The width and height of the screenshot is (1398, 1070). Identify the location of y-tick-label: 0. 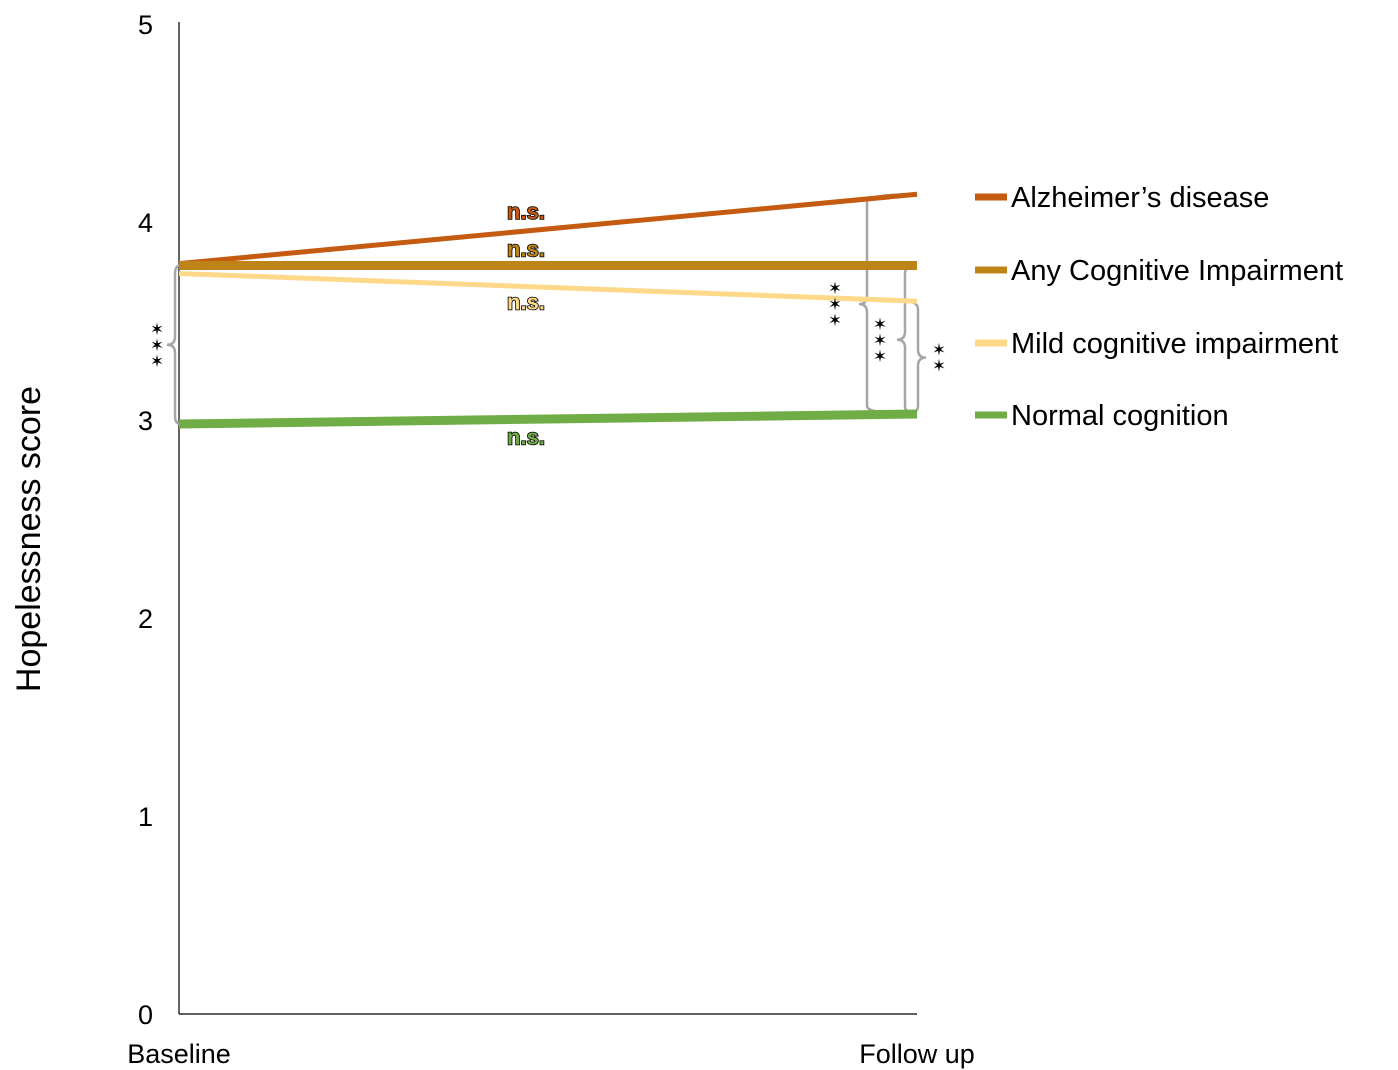
(145, 1015).